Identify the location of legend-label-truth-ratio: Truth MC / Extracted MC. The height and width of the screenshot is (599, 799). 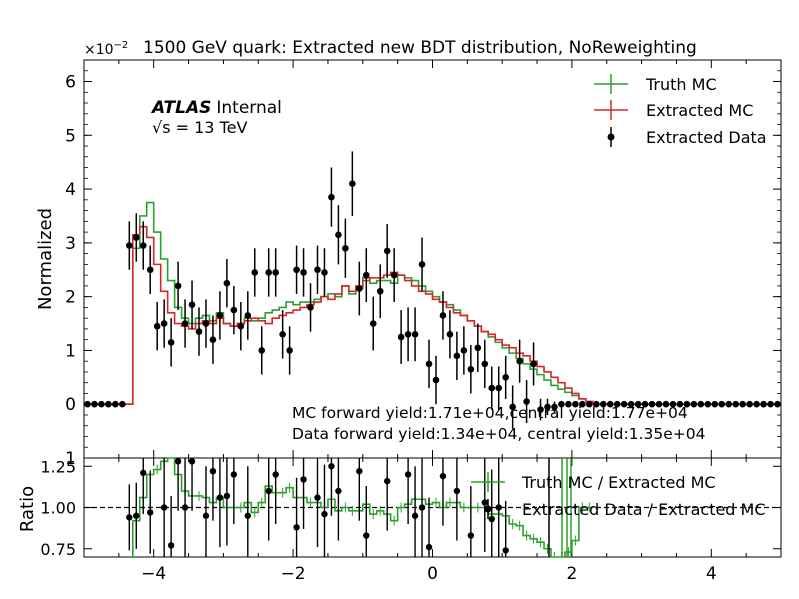
(618, 482).